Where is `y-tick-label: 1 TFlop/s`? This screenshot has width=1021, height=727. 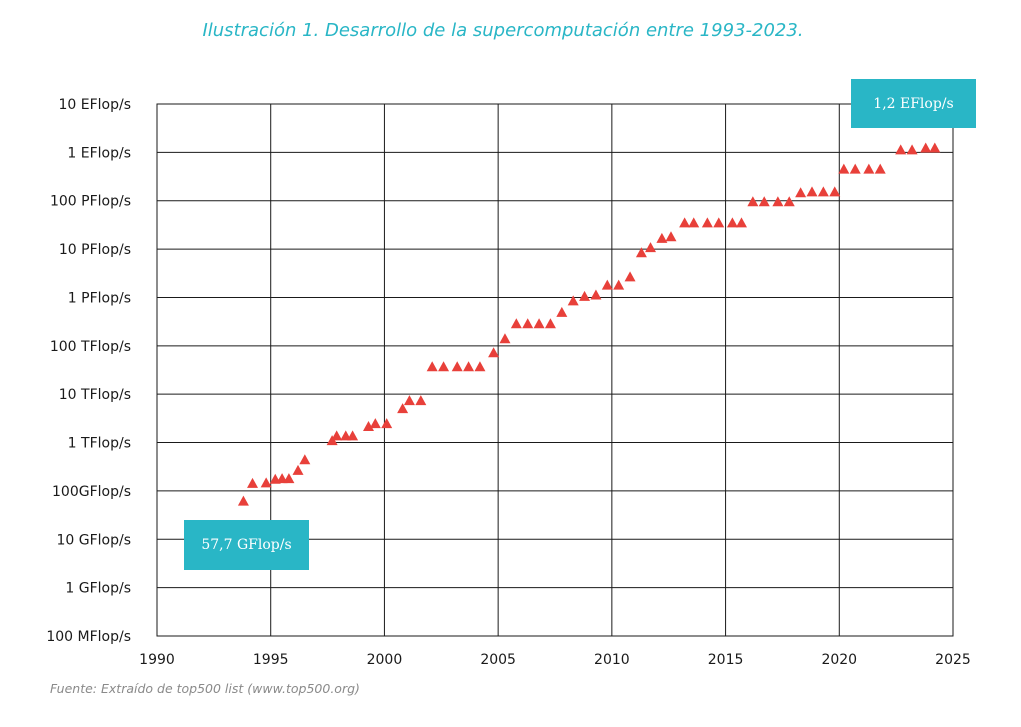
y-tick-label: 1 TFlop/s is located at coordinates (99, 444).